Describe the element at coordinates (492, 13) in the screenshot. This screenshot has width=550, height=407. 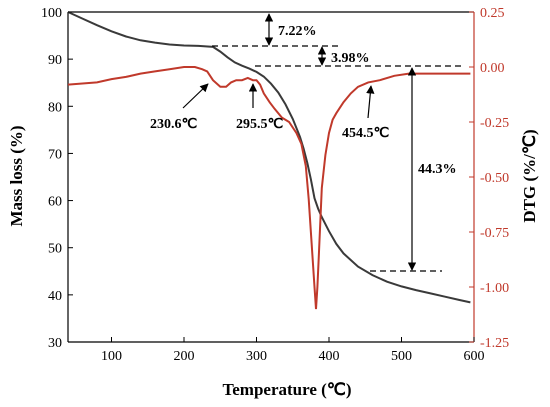
I see `y-right-tick-label: 0.25` at that location.